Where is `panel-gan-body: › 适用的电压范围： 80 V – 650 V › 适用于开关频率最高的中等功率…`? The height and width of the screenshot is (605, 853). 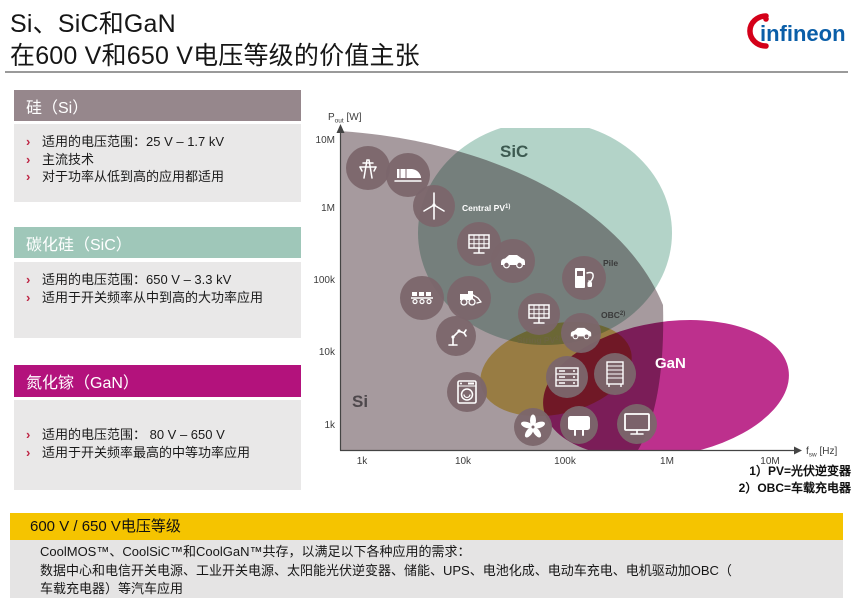
panel-gan-body: › 适用的电压范围： 80 V – 650 V › 适用于开关频率最高的中等功率… is located at coordinates (157, 445).